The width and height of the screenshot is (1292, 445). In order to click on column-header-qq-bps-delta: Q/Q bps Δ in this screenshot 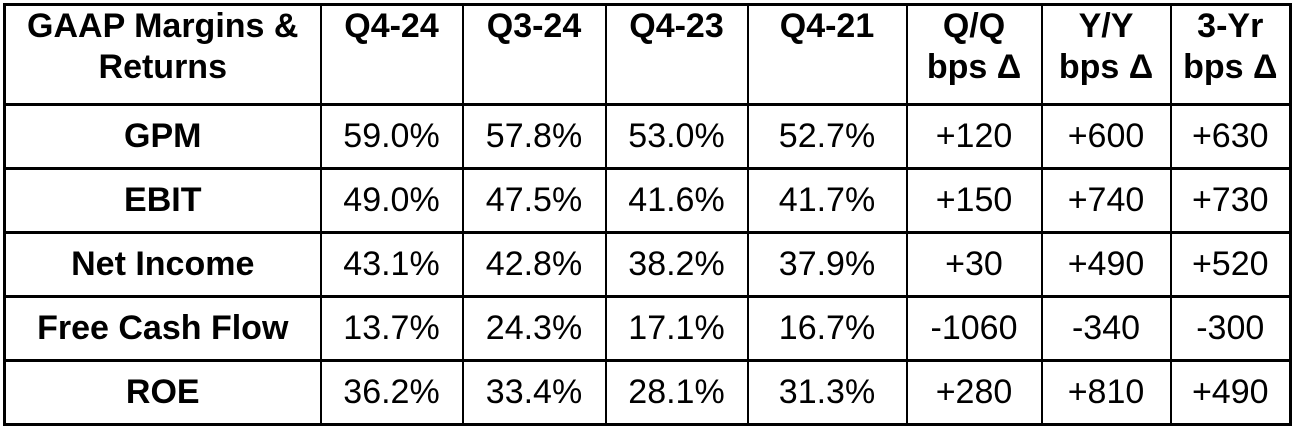, I will do `click(974, 54)`.